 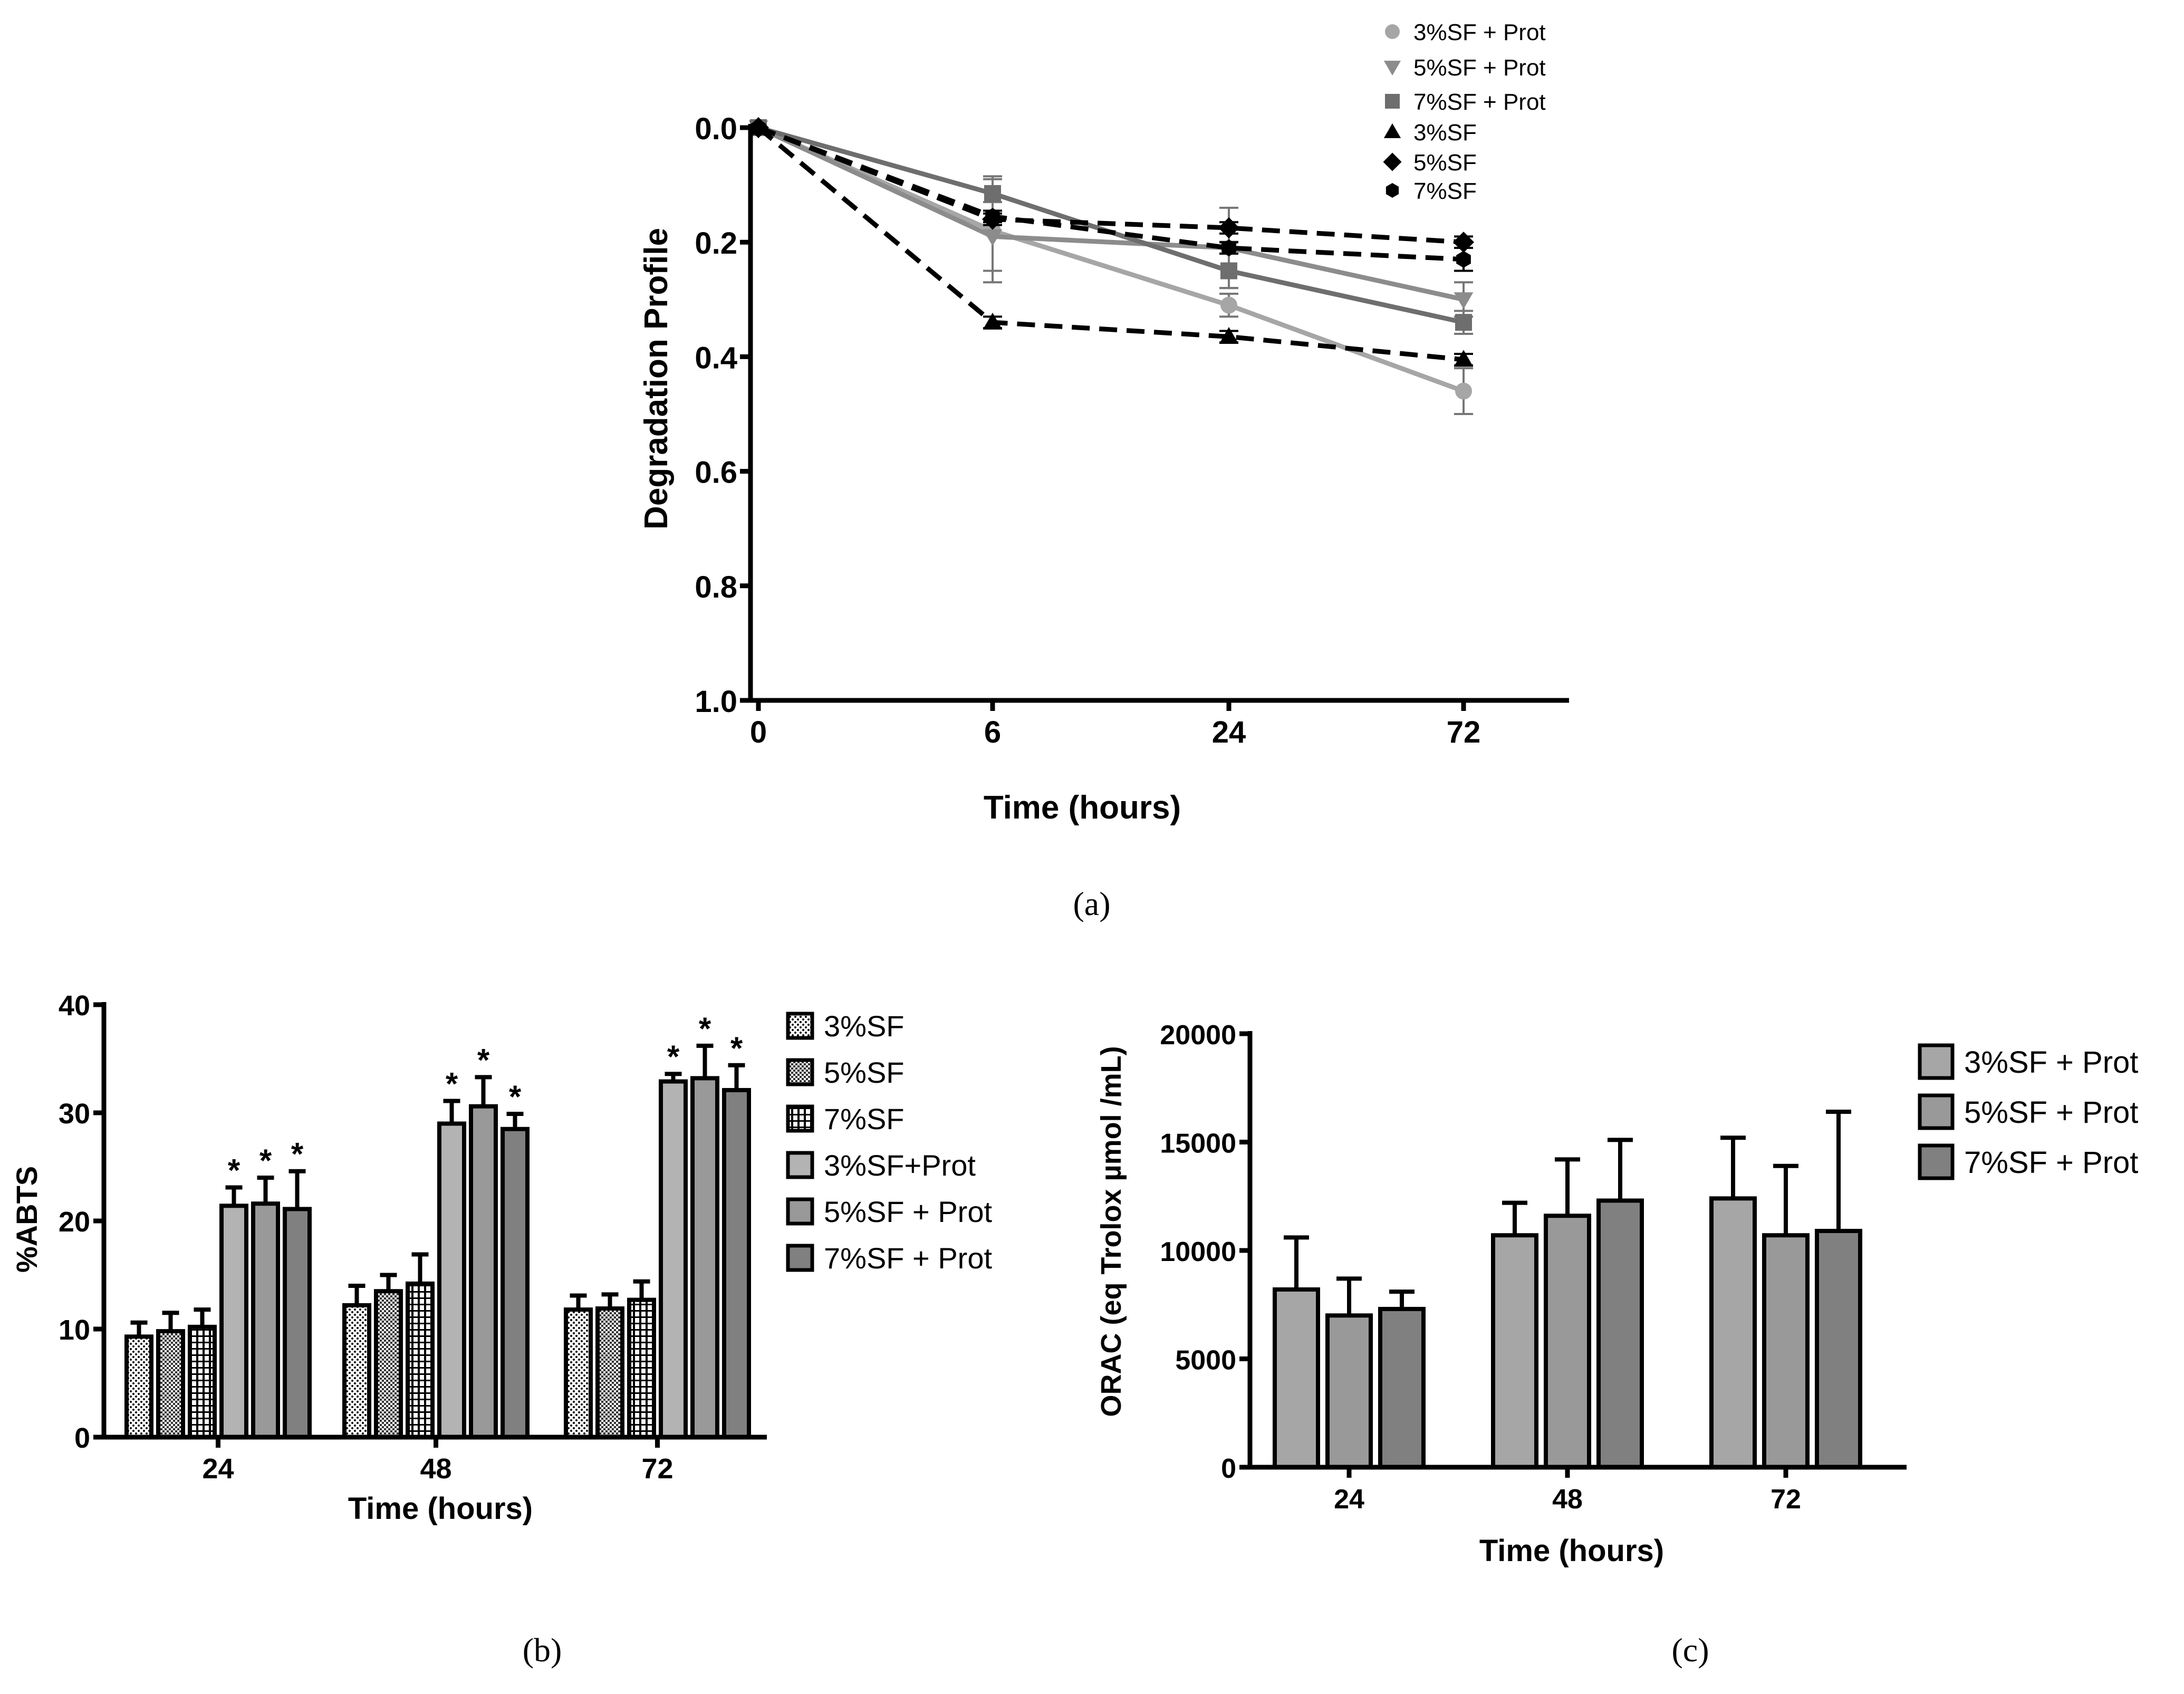 I want to click on chart-c-x-tick-label: 48, so click(x=1567, y=1499).